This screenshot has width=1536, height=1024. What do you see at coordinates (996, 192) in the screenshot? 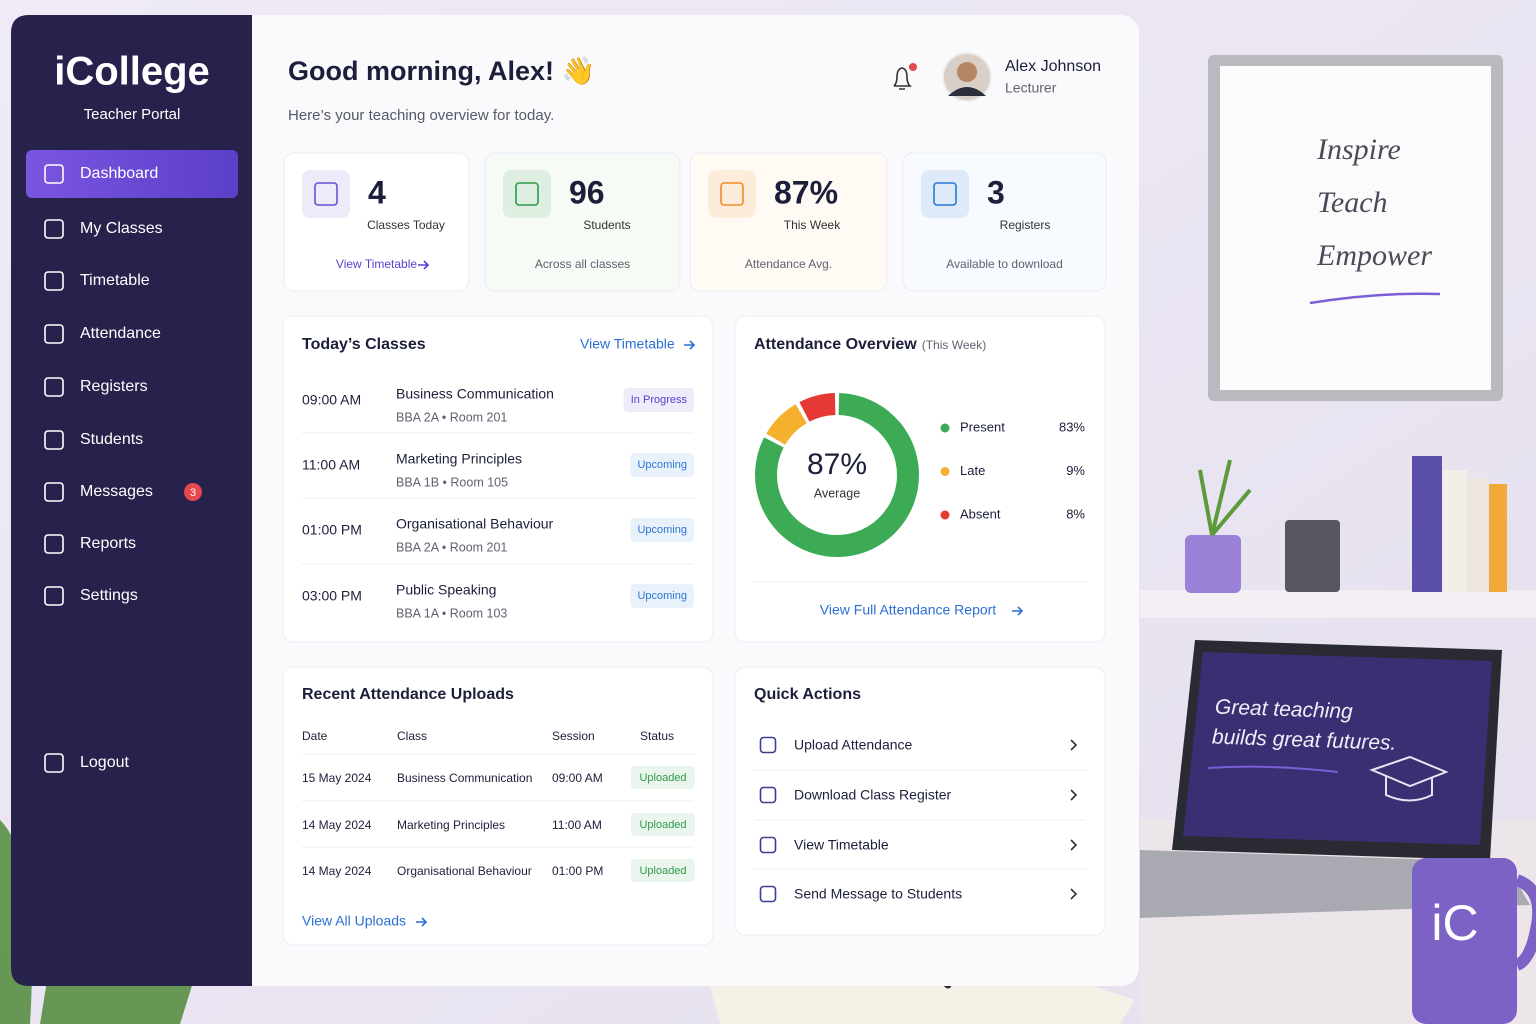
I see `stat-value: 3` at bounding box center [996, 192].